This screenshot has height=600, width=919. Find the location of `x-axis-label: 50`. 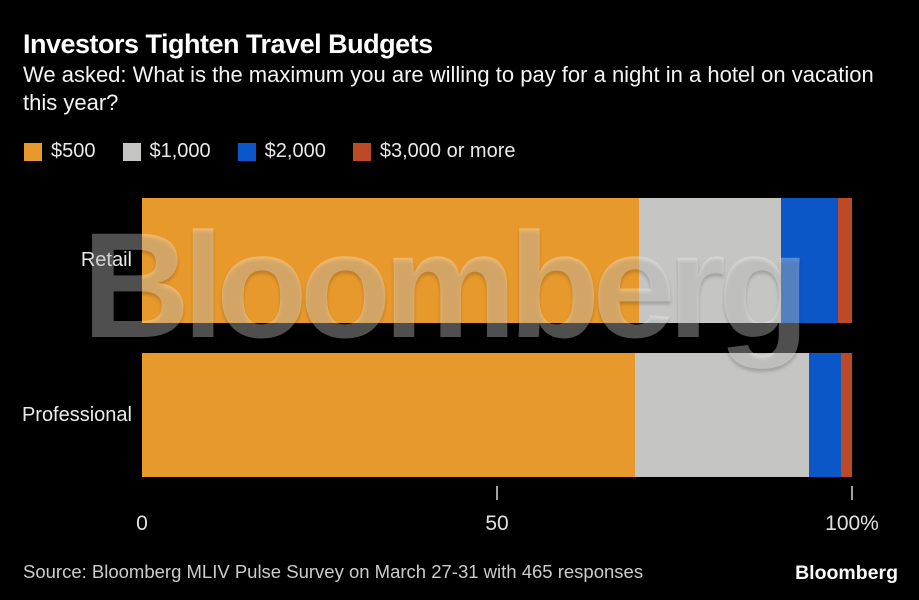

x-axis-label: 50 is located at coordinates (497, 523).